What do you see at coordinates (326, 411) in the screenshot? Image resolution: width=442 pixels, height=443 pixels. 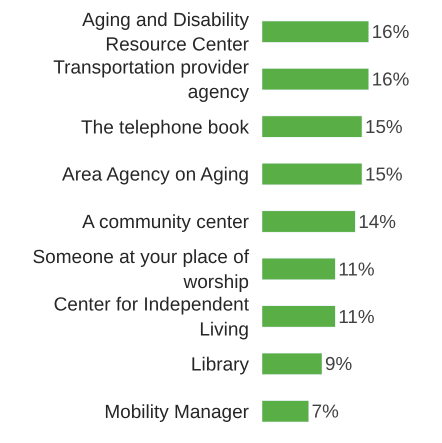 I see `data-label: 7%` at bounding box center [326, 411].